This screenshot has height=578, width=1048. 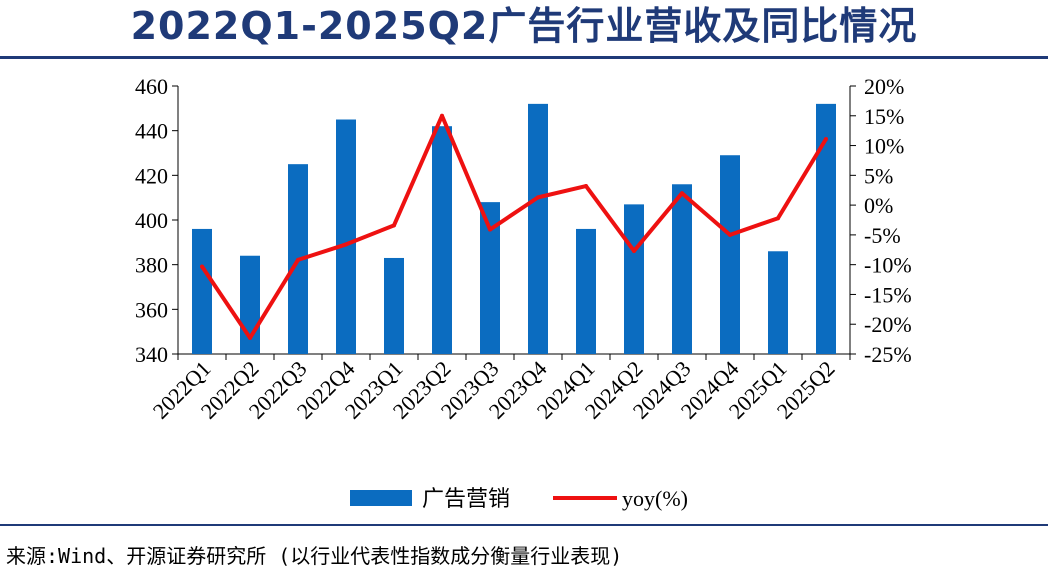 I want to click on legend-label-line: yoy(%), so click(x=655, y=498).